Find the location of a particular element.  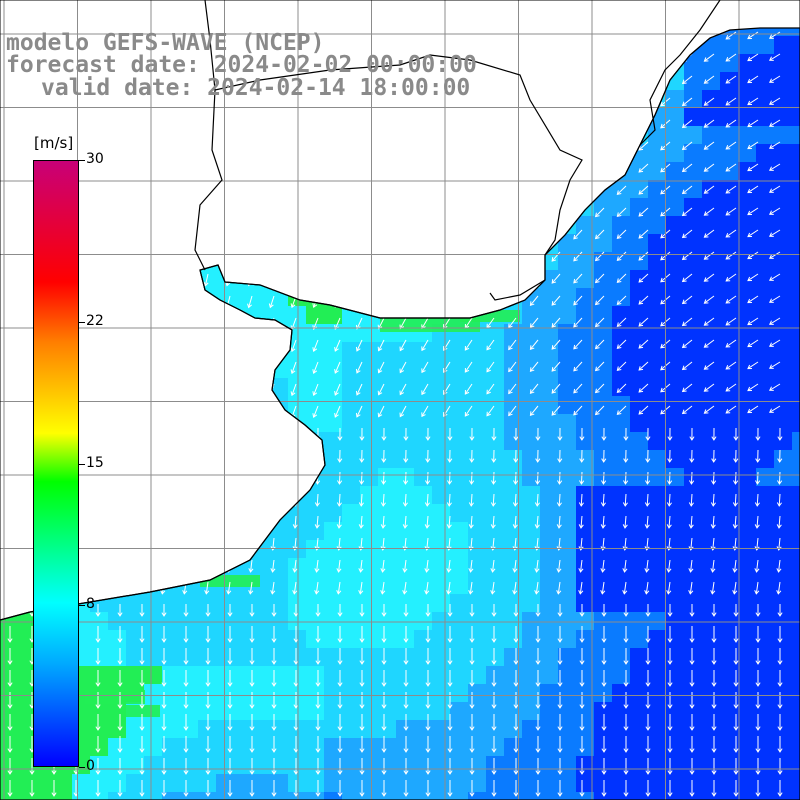

map-title-model: modelo GEFS-WAVE (NCEP) is located at coordinates (165, 43).